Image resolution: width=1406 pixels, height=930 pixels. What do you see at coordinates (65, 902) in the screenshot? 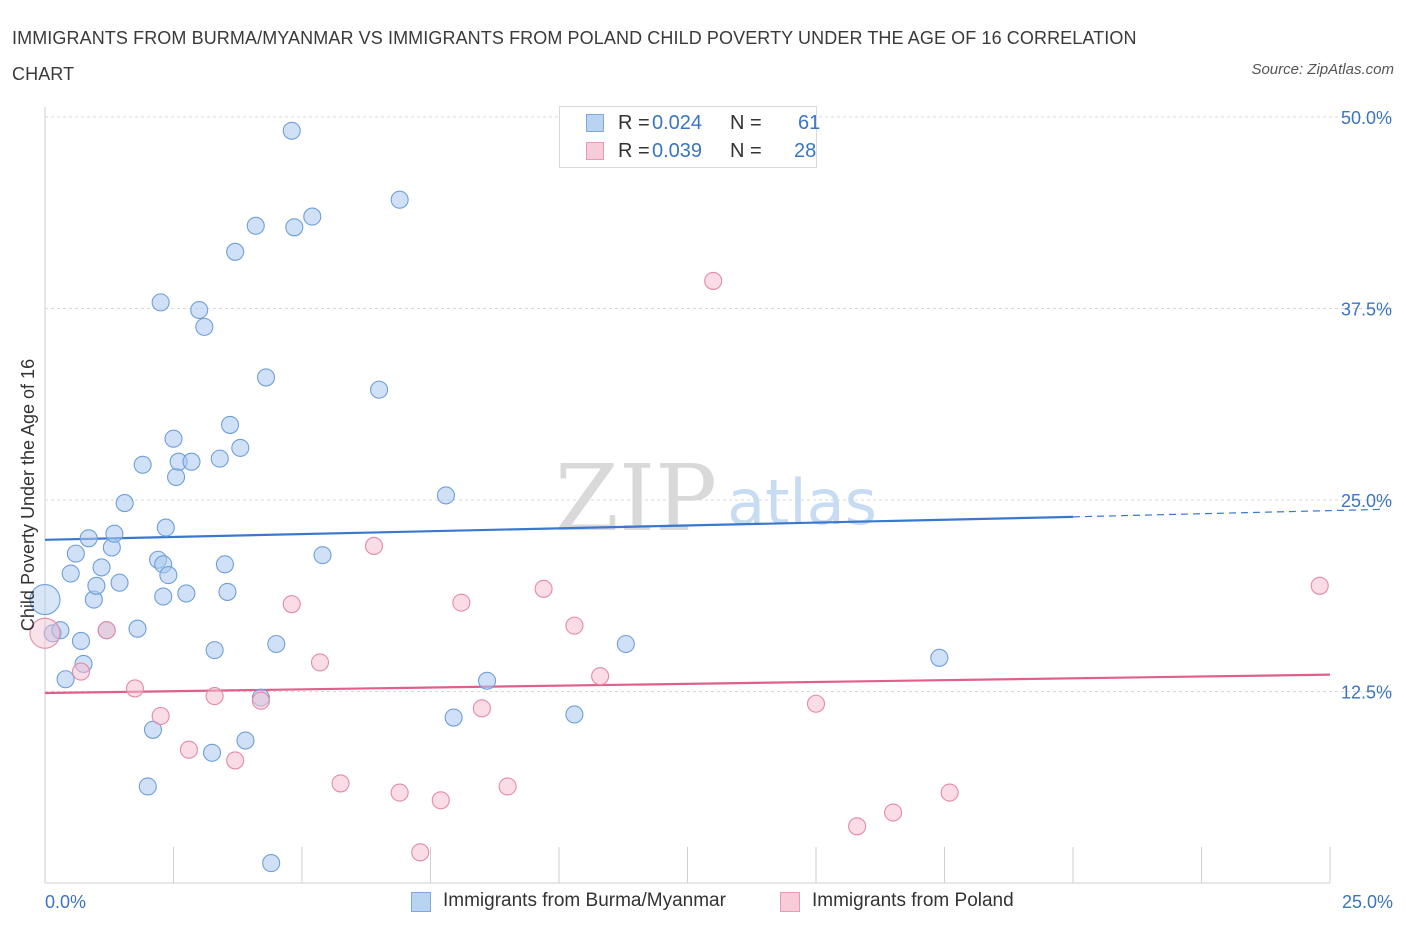
I see `x-tick-label: 0.0%` at bounding box center [65, 902].